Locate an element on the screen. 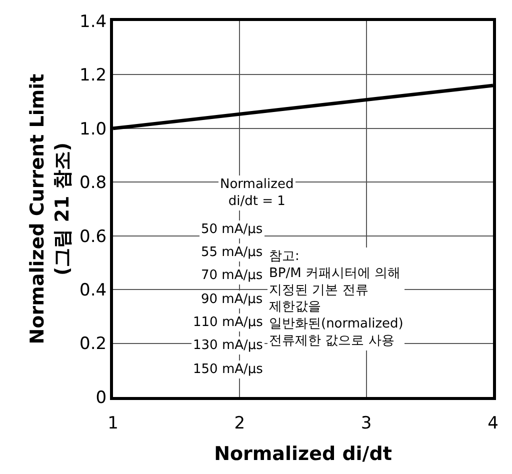 The height and width of the screenshot is (474, 512). annotation: 110 mA/µs is located at coordinates (228, 322).